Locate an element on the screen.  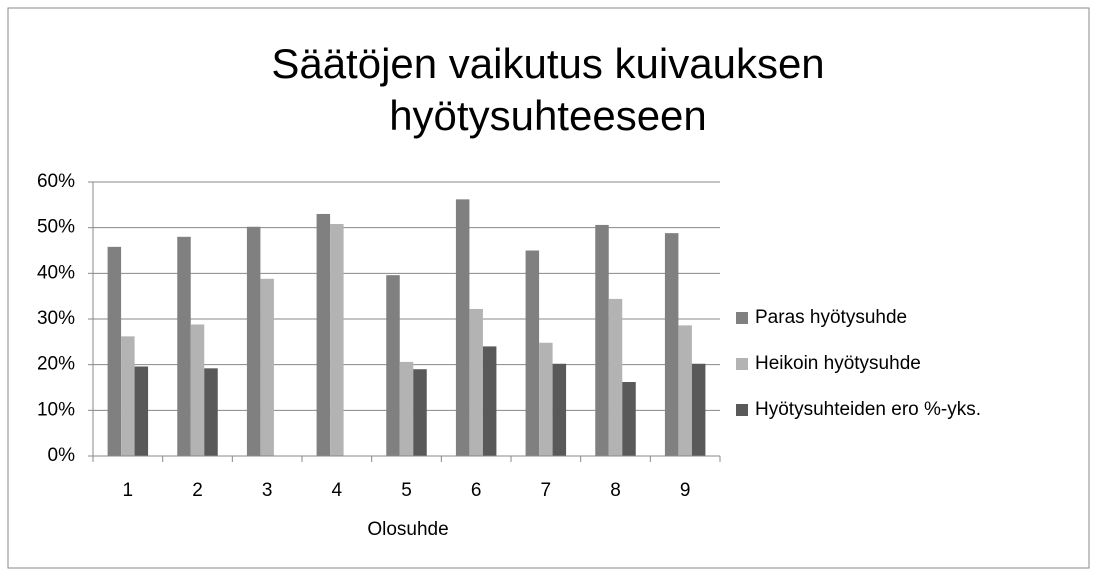
y-tick-label: 60% is located at coordinates (56, 181).